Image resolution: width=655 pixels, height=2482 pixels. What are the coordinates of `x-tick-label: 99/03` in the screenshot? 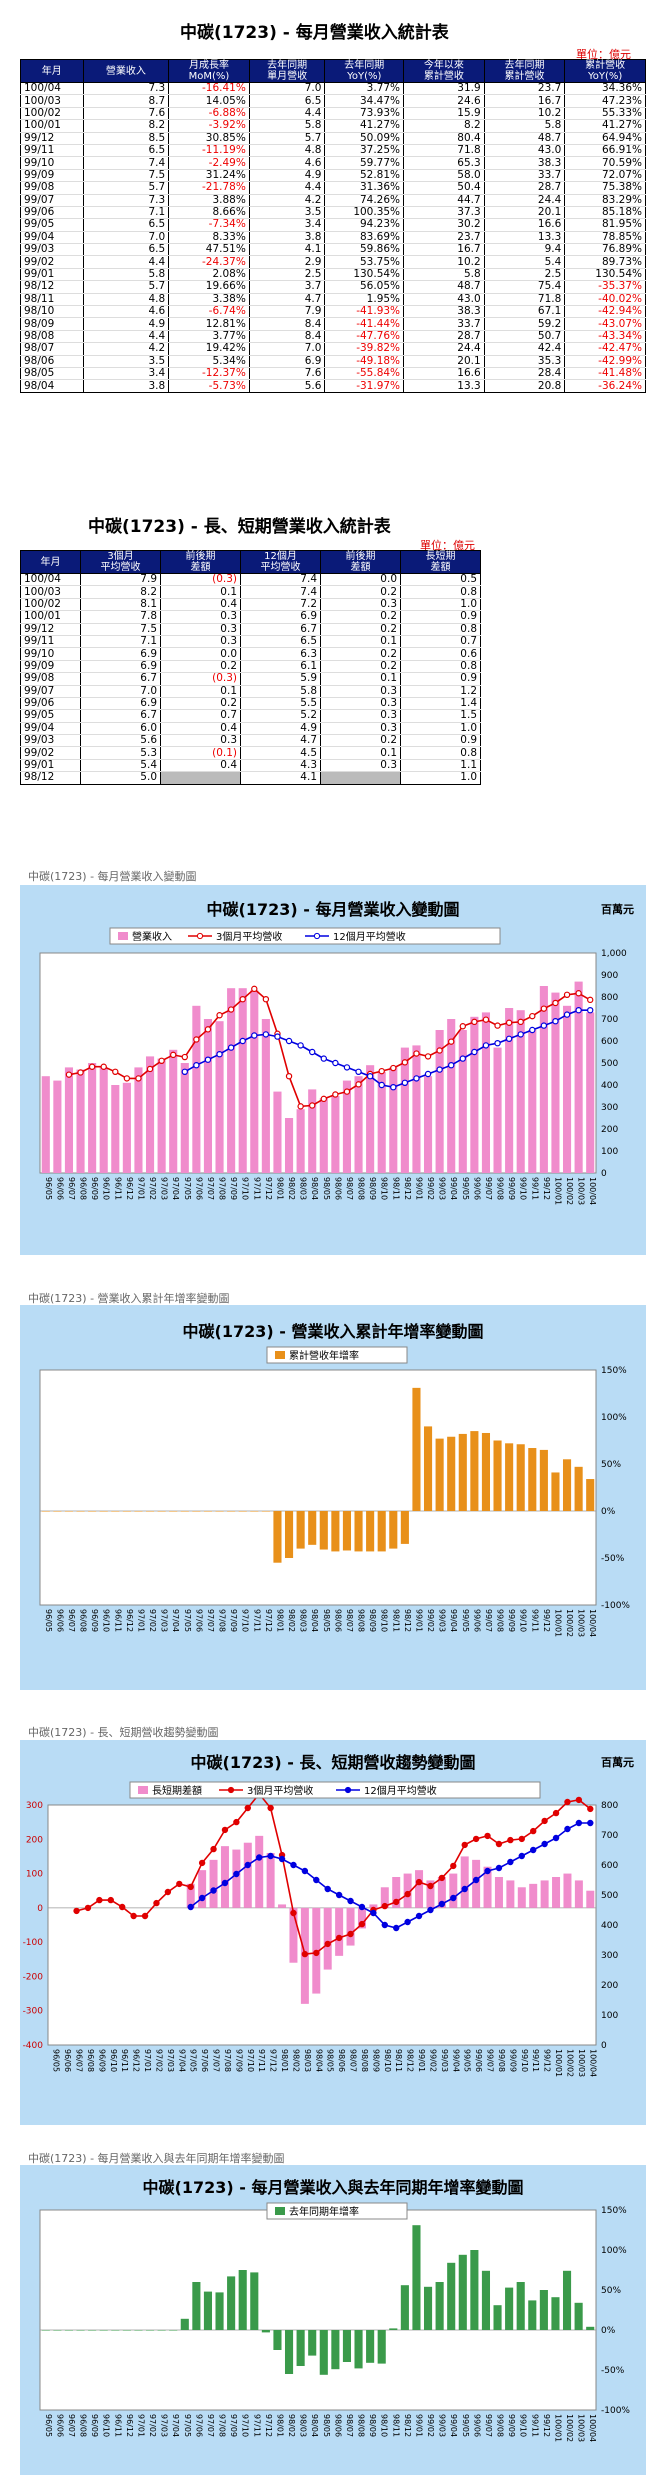 It's located at (444, 2060).